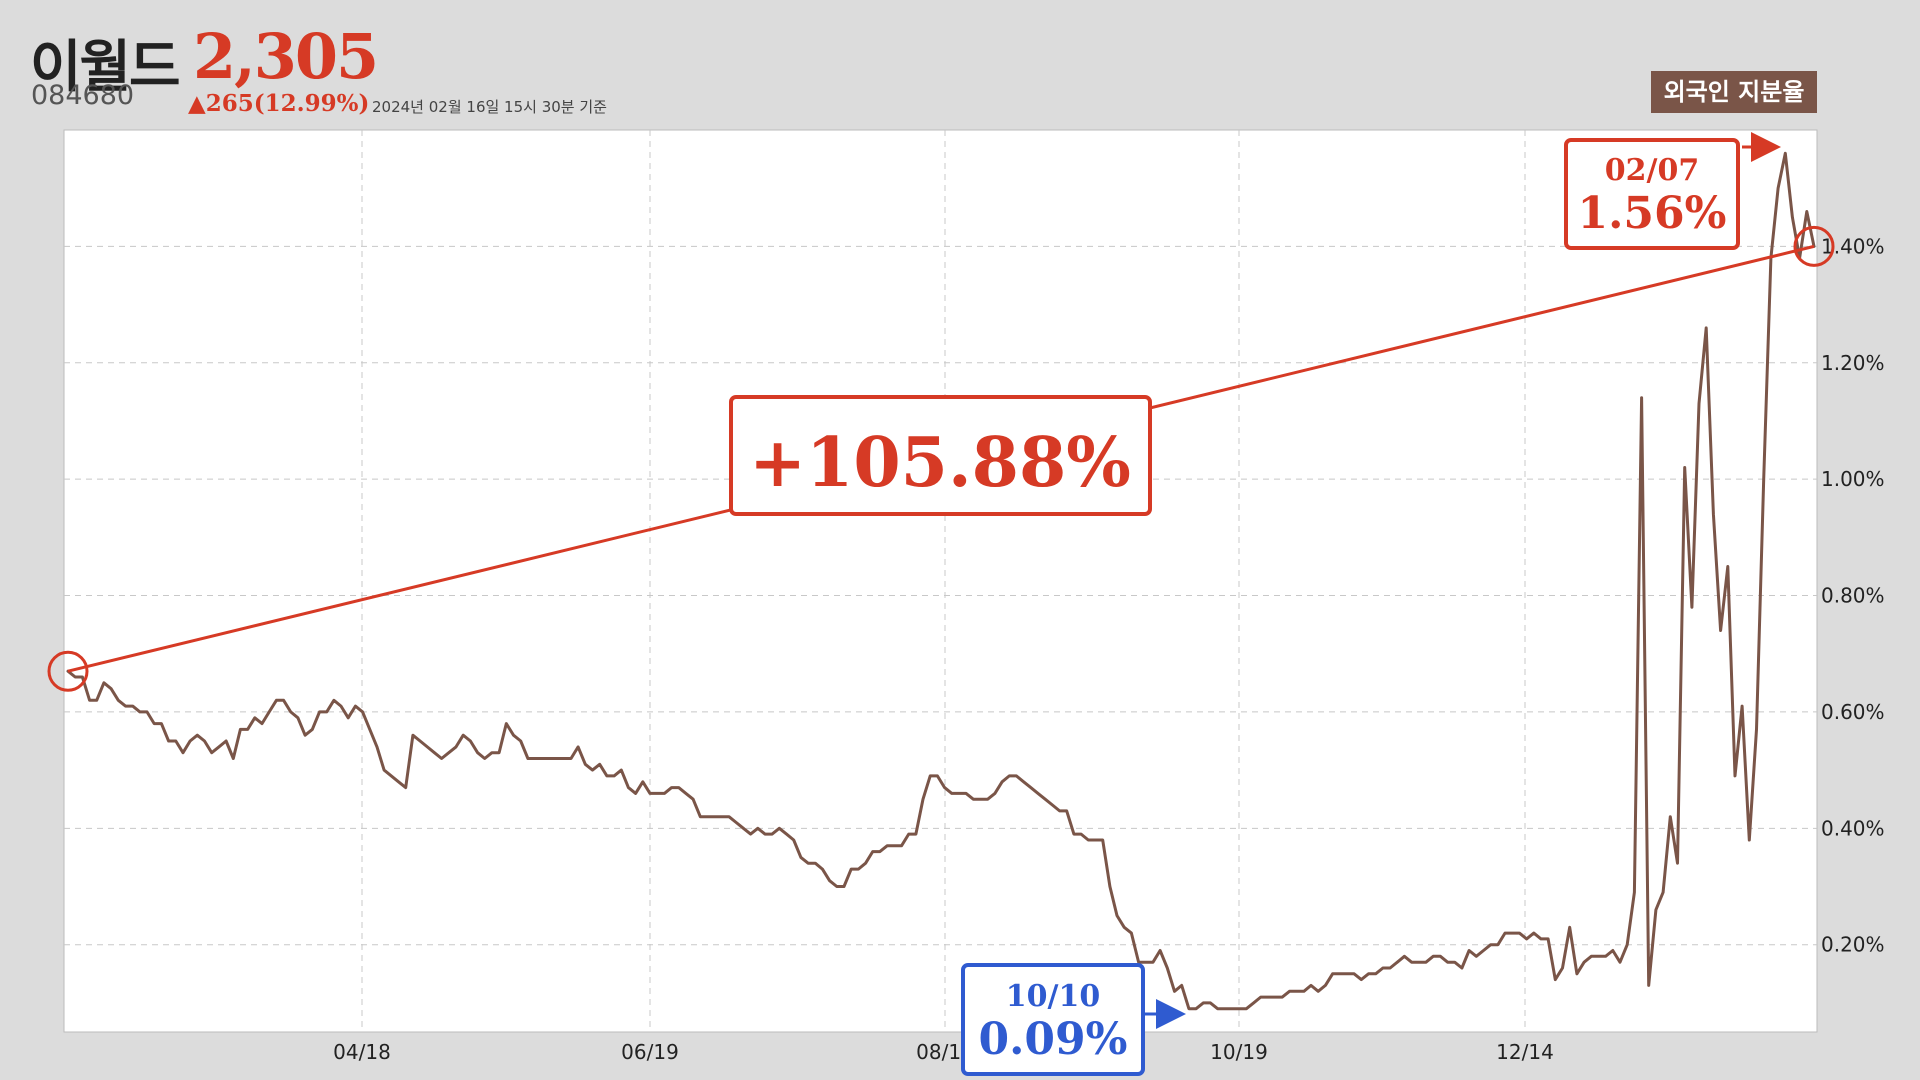 Image resolution: width=1920 pixels, height=1080 pixels. What do you see at coordinates (1814, 246) in the screenshot?
I see `end-marker` at bounding box center [1814, 246].